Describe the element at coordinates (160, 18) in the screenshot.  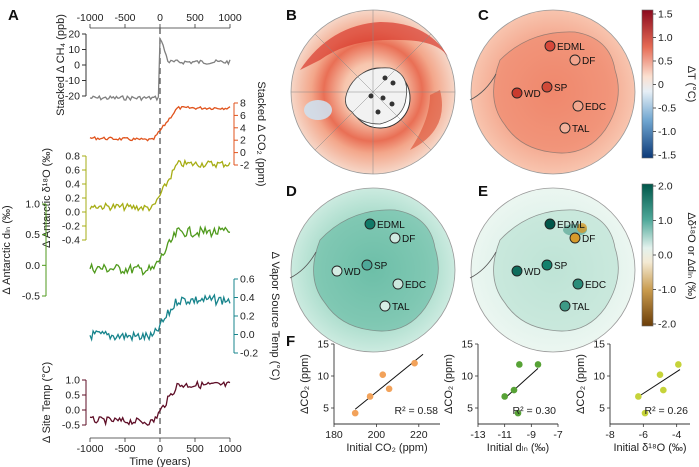
I see `top-axis-tick-label: 0` at that location.